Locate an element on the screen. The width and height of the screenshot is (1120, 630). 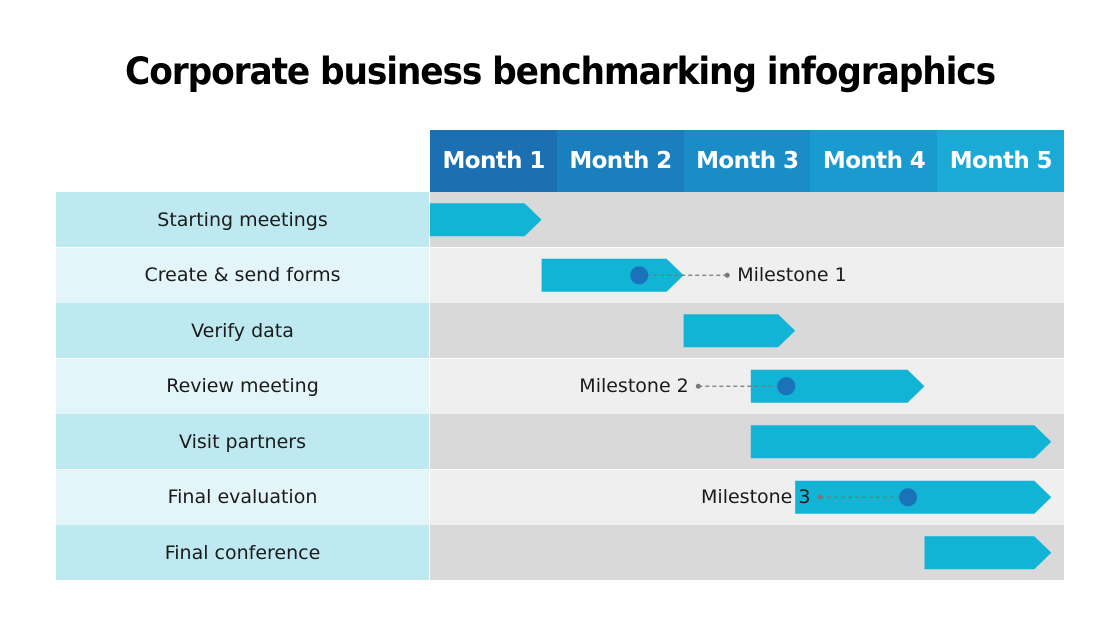
task-label-final-conference: Final conference is located at coordinates (242, 552).